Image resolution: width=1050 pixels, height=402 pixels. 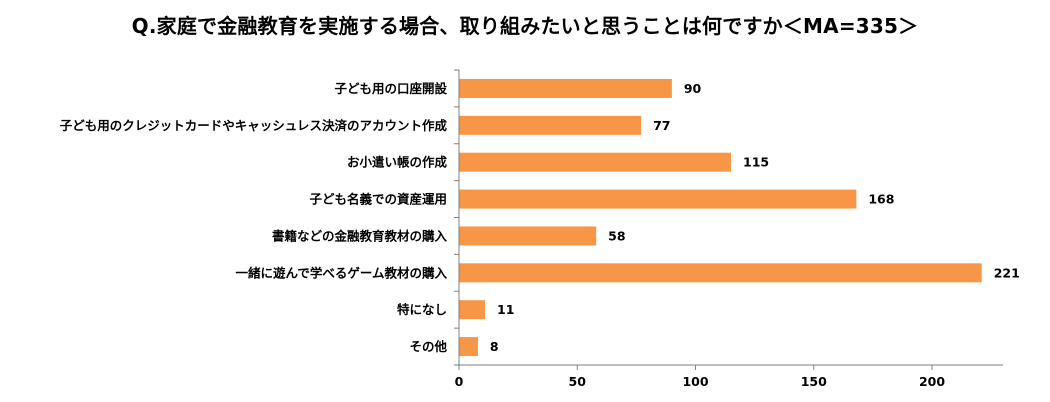 I want to click on category-label-6: 特になし, so click(x=422, y=309).